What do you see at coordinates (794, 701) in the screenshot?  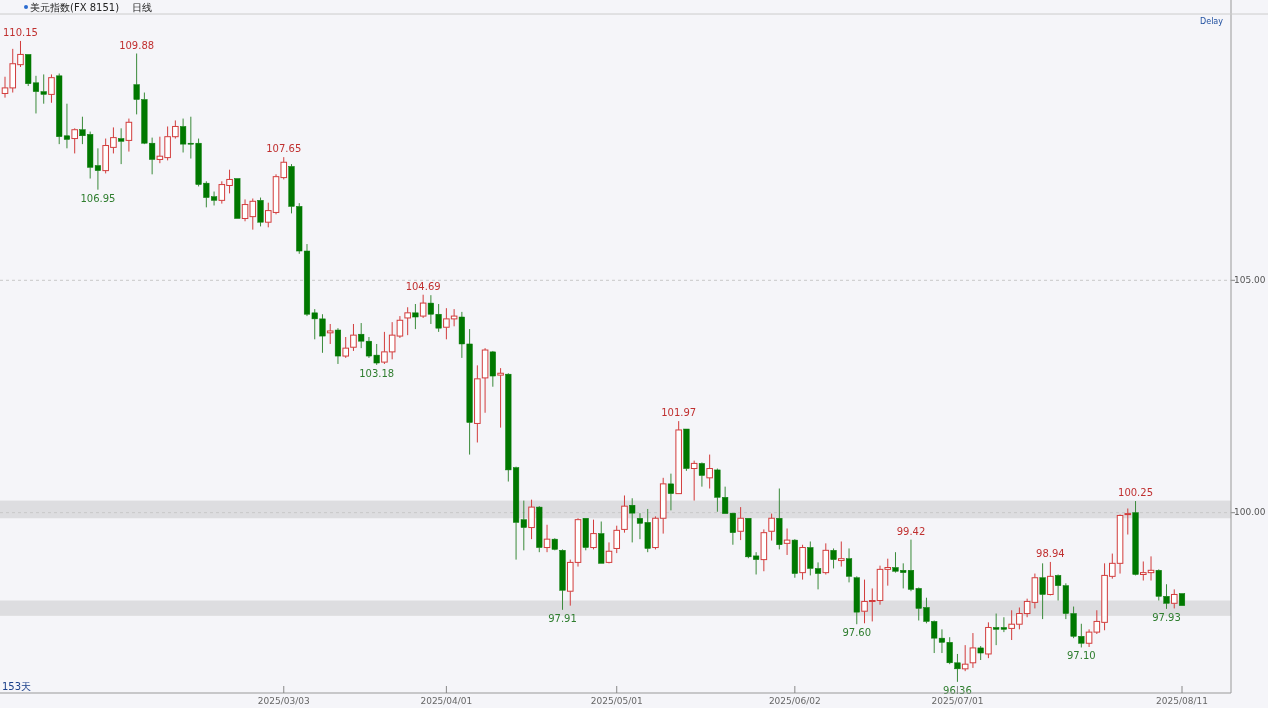 I see `x-tick-label: 2025/06/02` at bounding box center [794, 701].